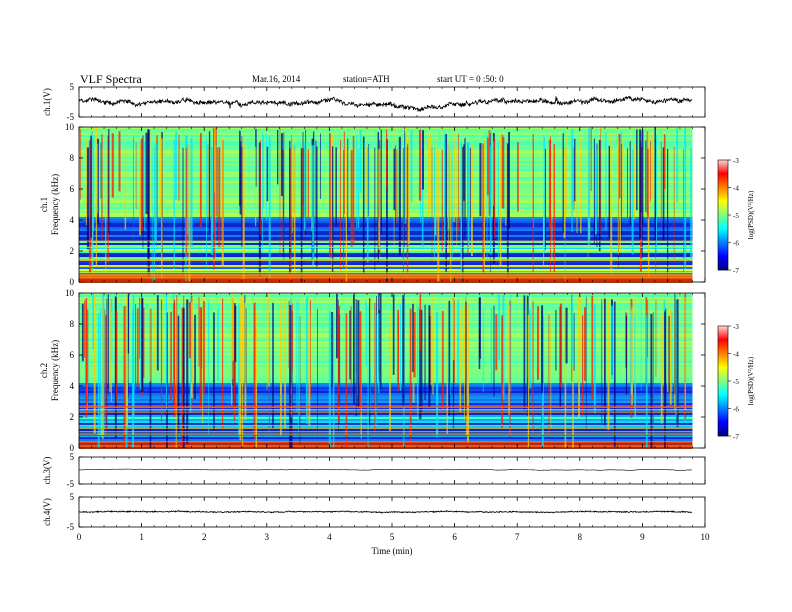  Describe the element at coordinates (366, 79) in the screenshot. I see `station-label: station=ATH` at that location.